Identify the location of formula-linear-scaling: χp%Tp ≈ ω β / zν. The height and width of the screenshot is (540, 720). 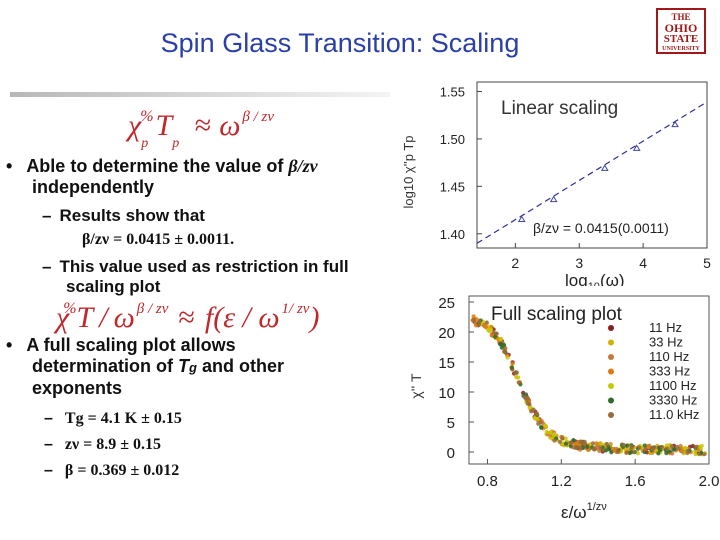
(201, 129).